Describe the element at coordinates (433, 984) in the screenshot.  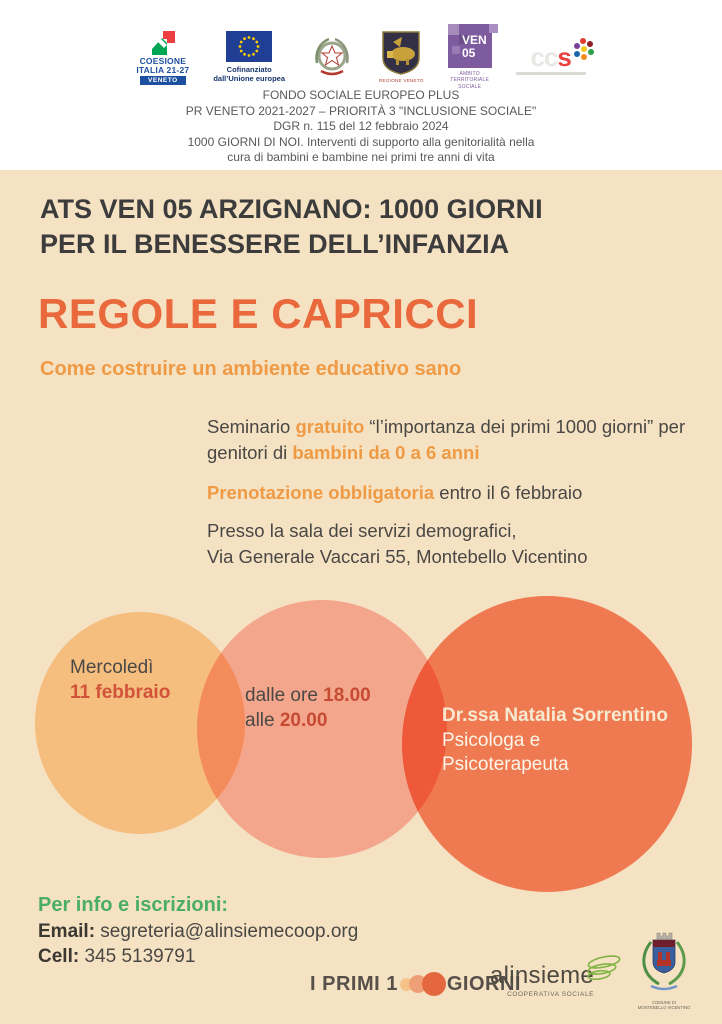
I see `primi-circle-large-icon` at that location.